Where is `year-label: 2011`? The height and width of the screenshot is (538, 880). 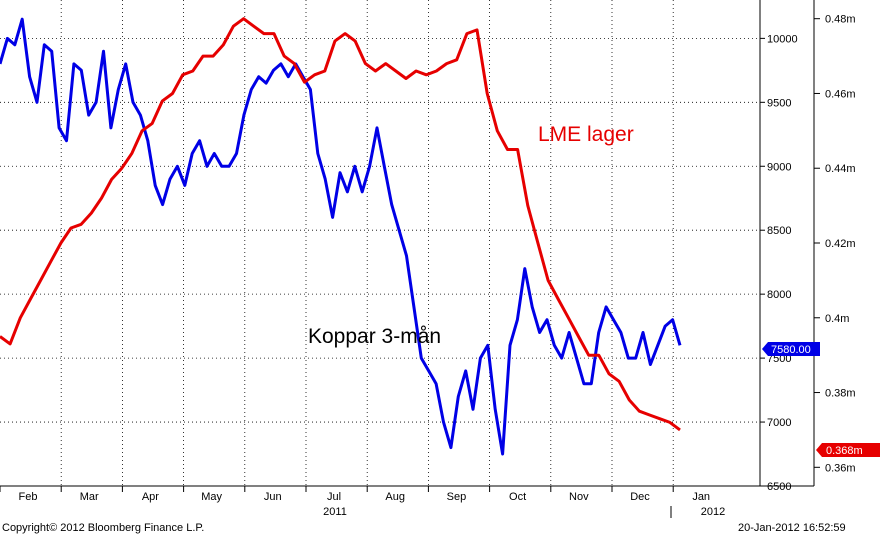 year-label: 2011 is located at coordinates (335, 512).